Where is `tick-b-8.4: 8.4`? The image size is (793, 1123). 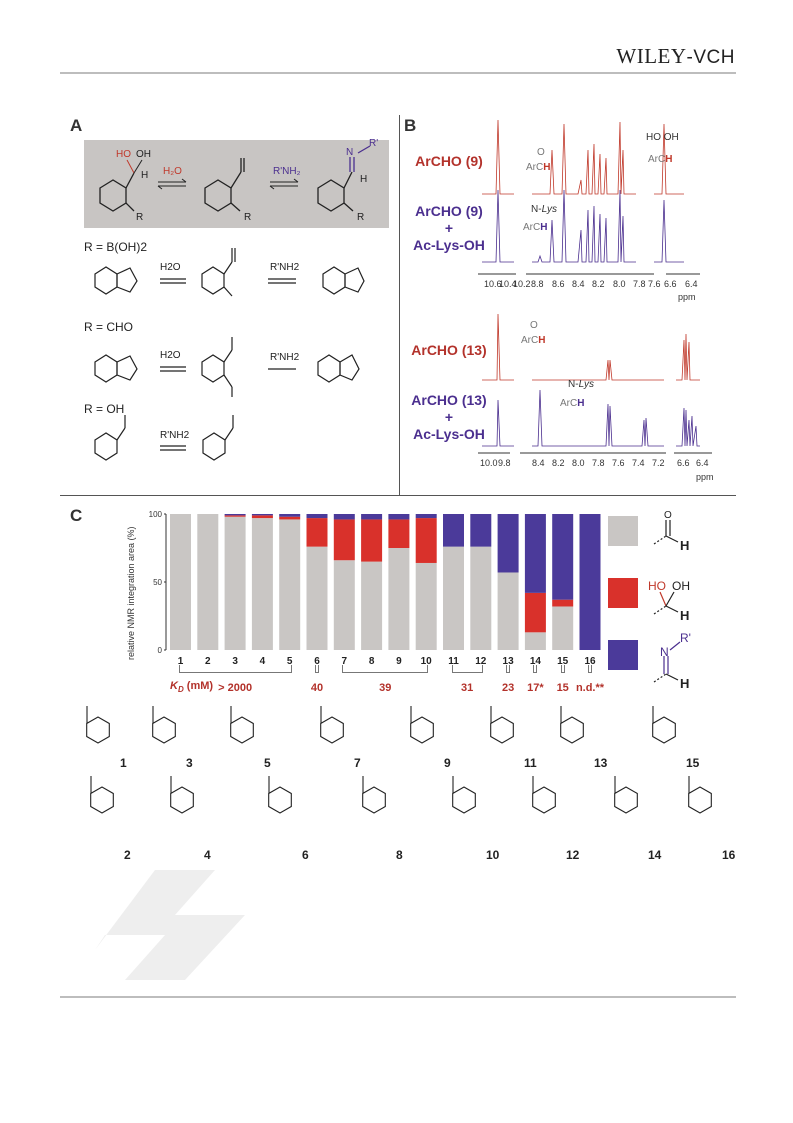 tick-b-8.4: 8.4 is located at coordinates (538, 463).